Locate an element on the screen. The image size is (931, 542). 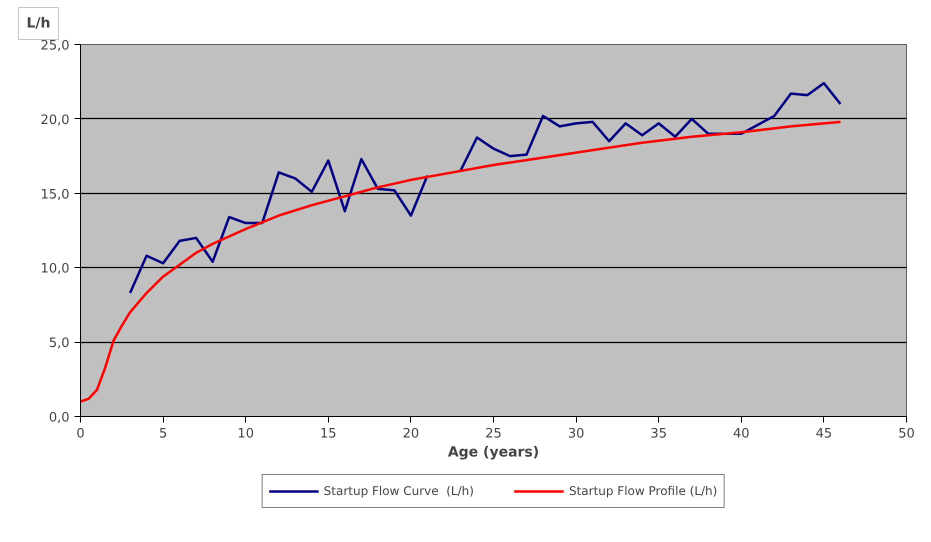
y-tick-label: 15,0 is located at coordinates (55, 194).